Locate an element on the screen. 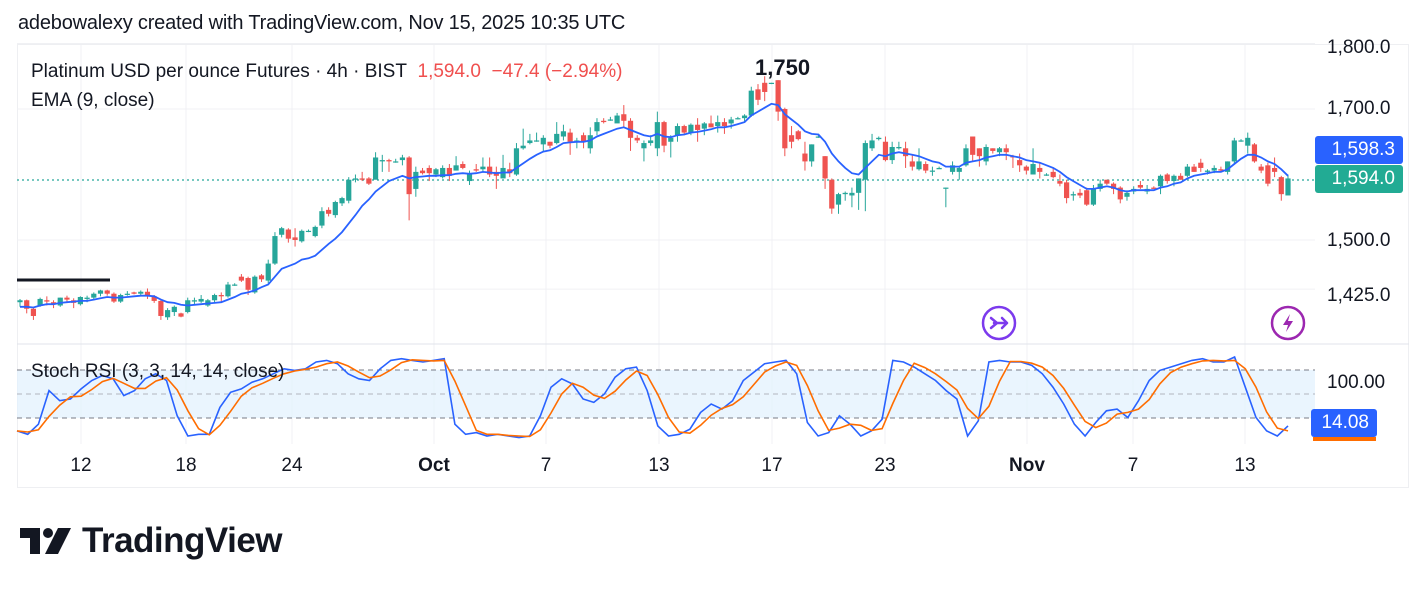 The height and width of the screenshot is (591, 1427). time-label: 12 is located at coordinates (81, 465).